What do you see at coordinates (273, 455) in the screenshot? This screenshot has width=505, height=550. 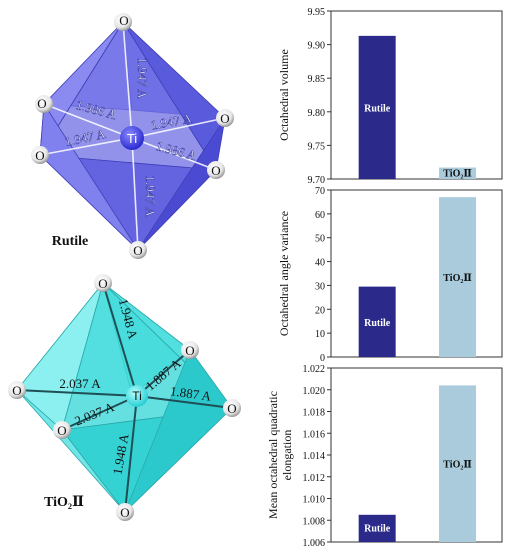 I see `y-axis-label: Mean octahedral quadratic` at bounding box center [273, 455].